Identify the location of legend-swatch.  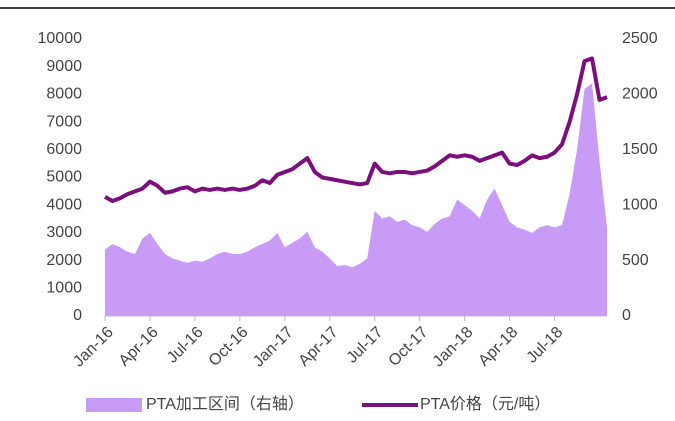
(114, 405).